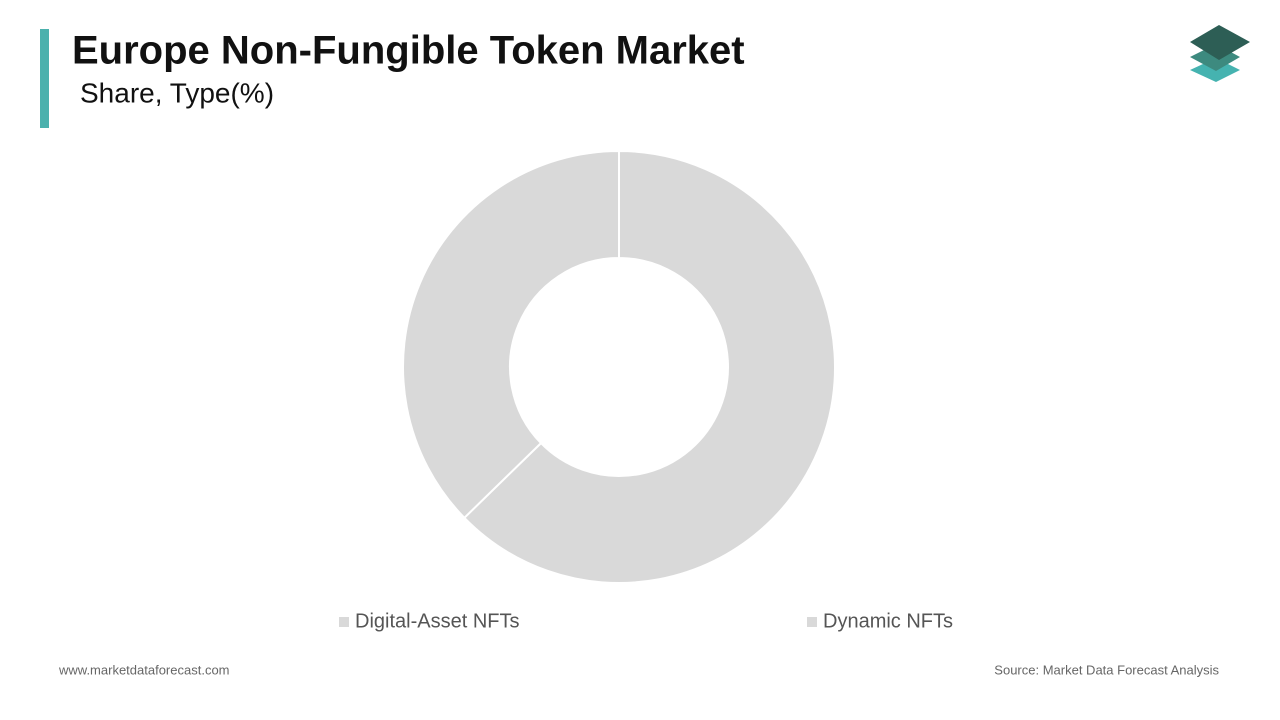 This screenshot has width=1280, height=720. Describe the element at coordinates (1220, 53) in the screenshot. I see `logo` at that location.